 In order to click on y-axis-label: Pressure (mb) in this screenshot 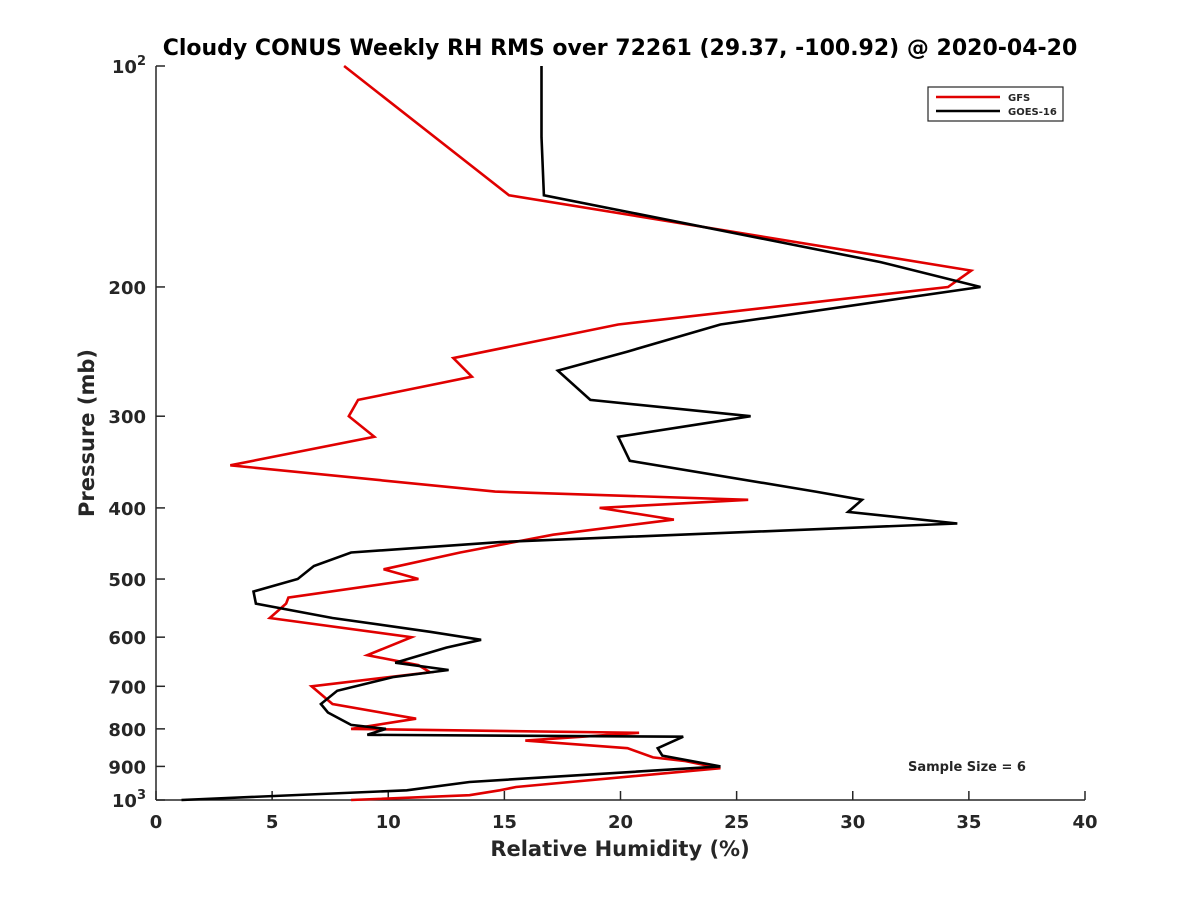, I will do `click(87, 433)`.